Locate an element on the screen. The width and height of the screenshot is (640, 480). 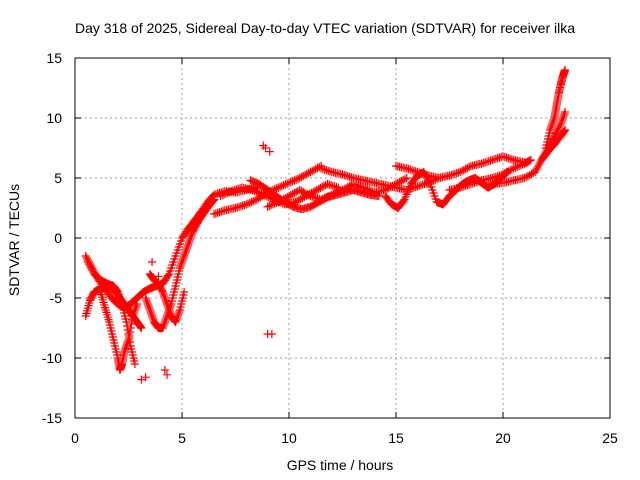
x-tick-labels: 0 5 10 15 20 25 is located at coordinates (344, 438).